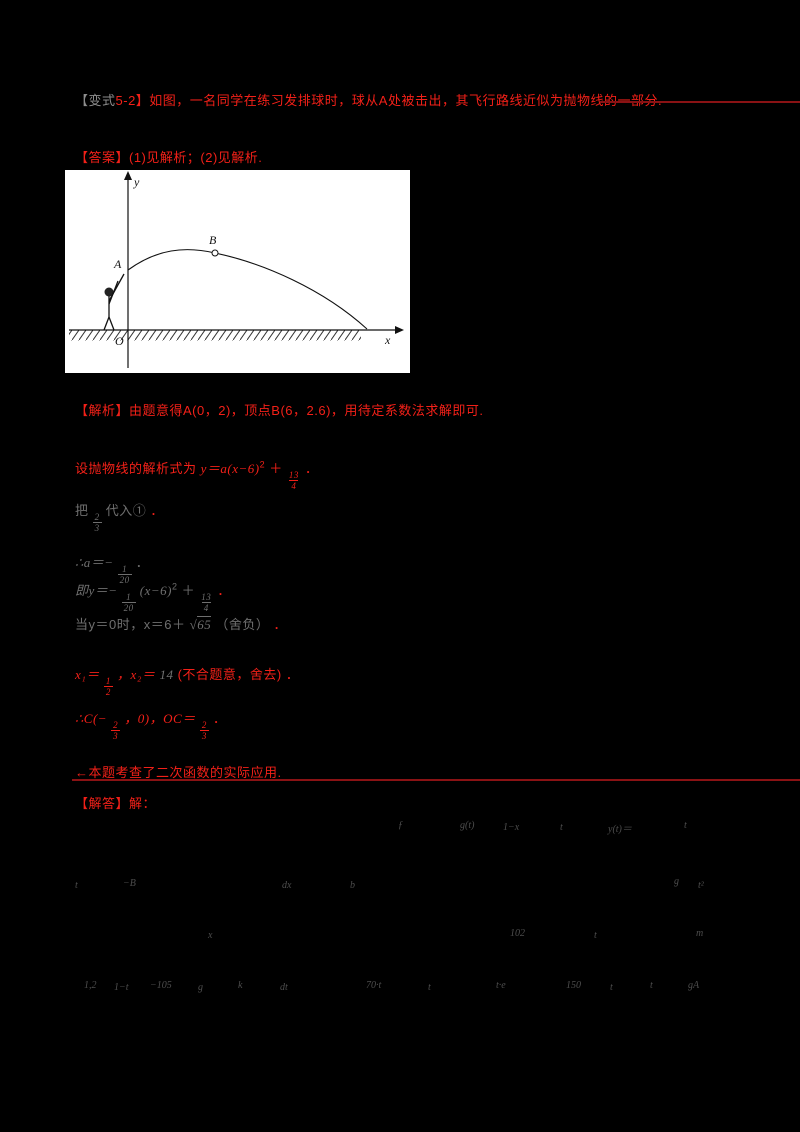 The width and height of the screenshot is (800, 1132). Describe the element at coordinates (501, 985) in the screenshot. I see `faint-fragment: t·e` at that location.